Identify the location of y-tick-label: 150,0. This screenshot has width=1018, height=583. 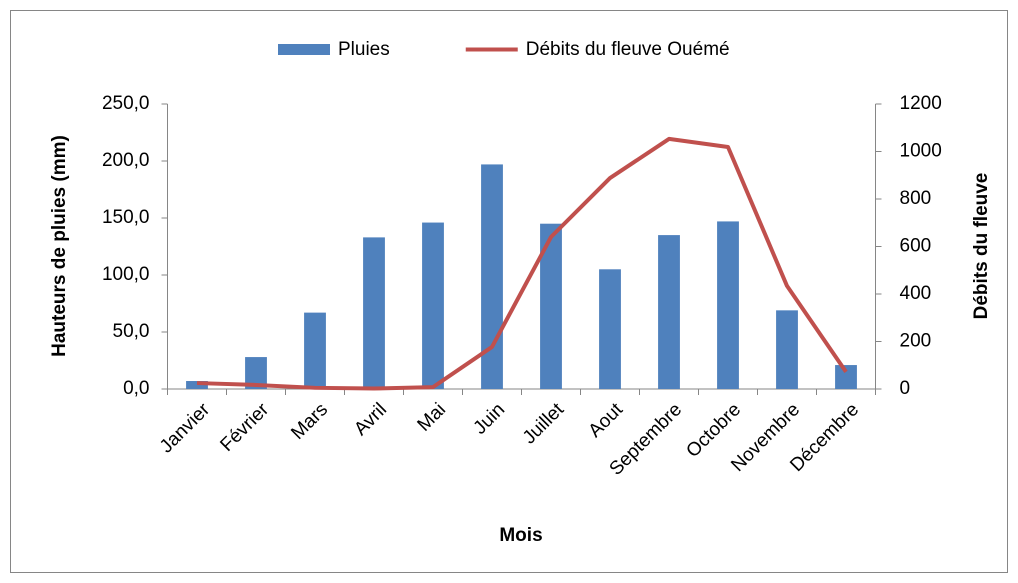
(126, 217).